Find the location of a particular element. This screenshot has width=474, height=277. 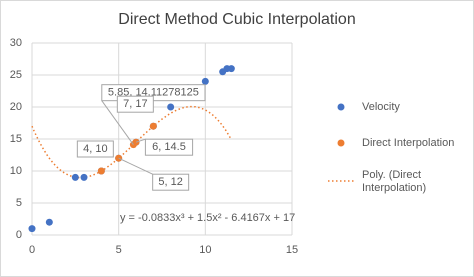

y-tick-label: 30 is located at coordinates (16, 43).